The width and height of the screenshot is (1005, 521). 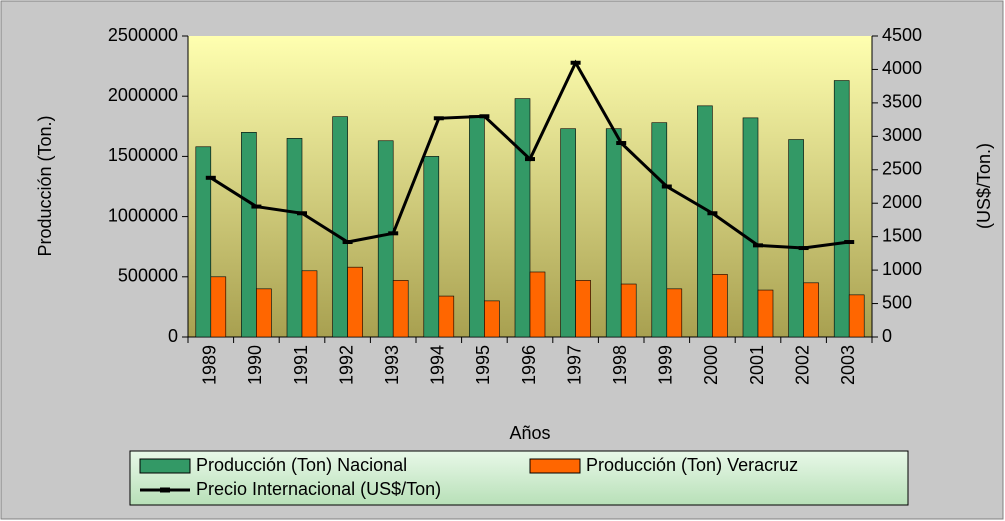 I want to click on x-tick-label: 1989, so click(x=210, y=365).